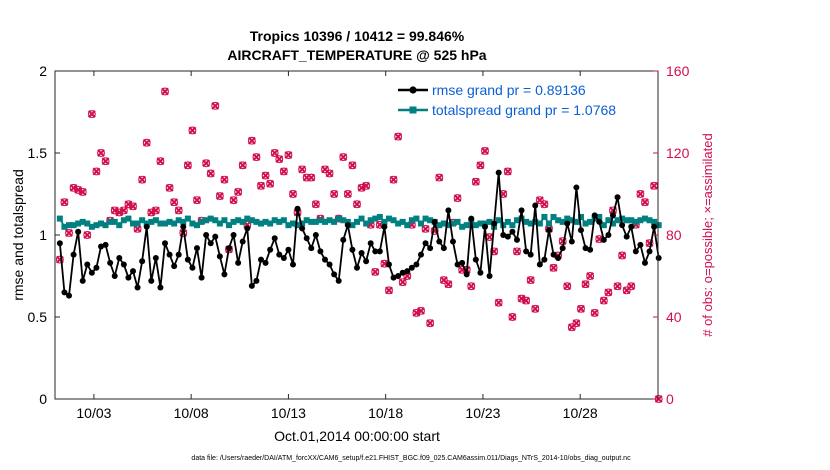 This screenshot has width=830, height=470. Describe the element at coordinates (191, 413) in the screenshot. I see `x-tick-label: 10/08` at that location.